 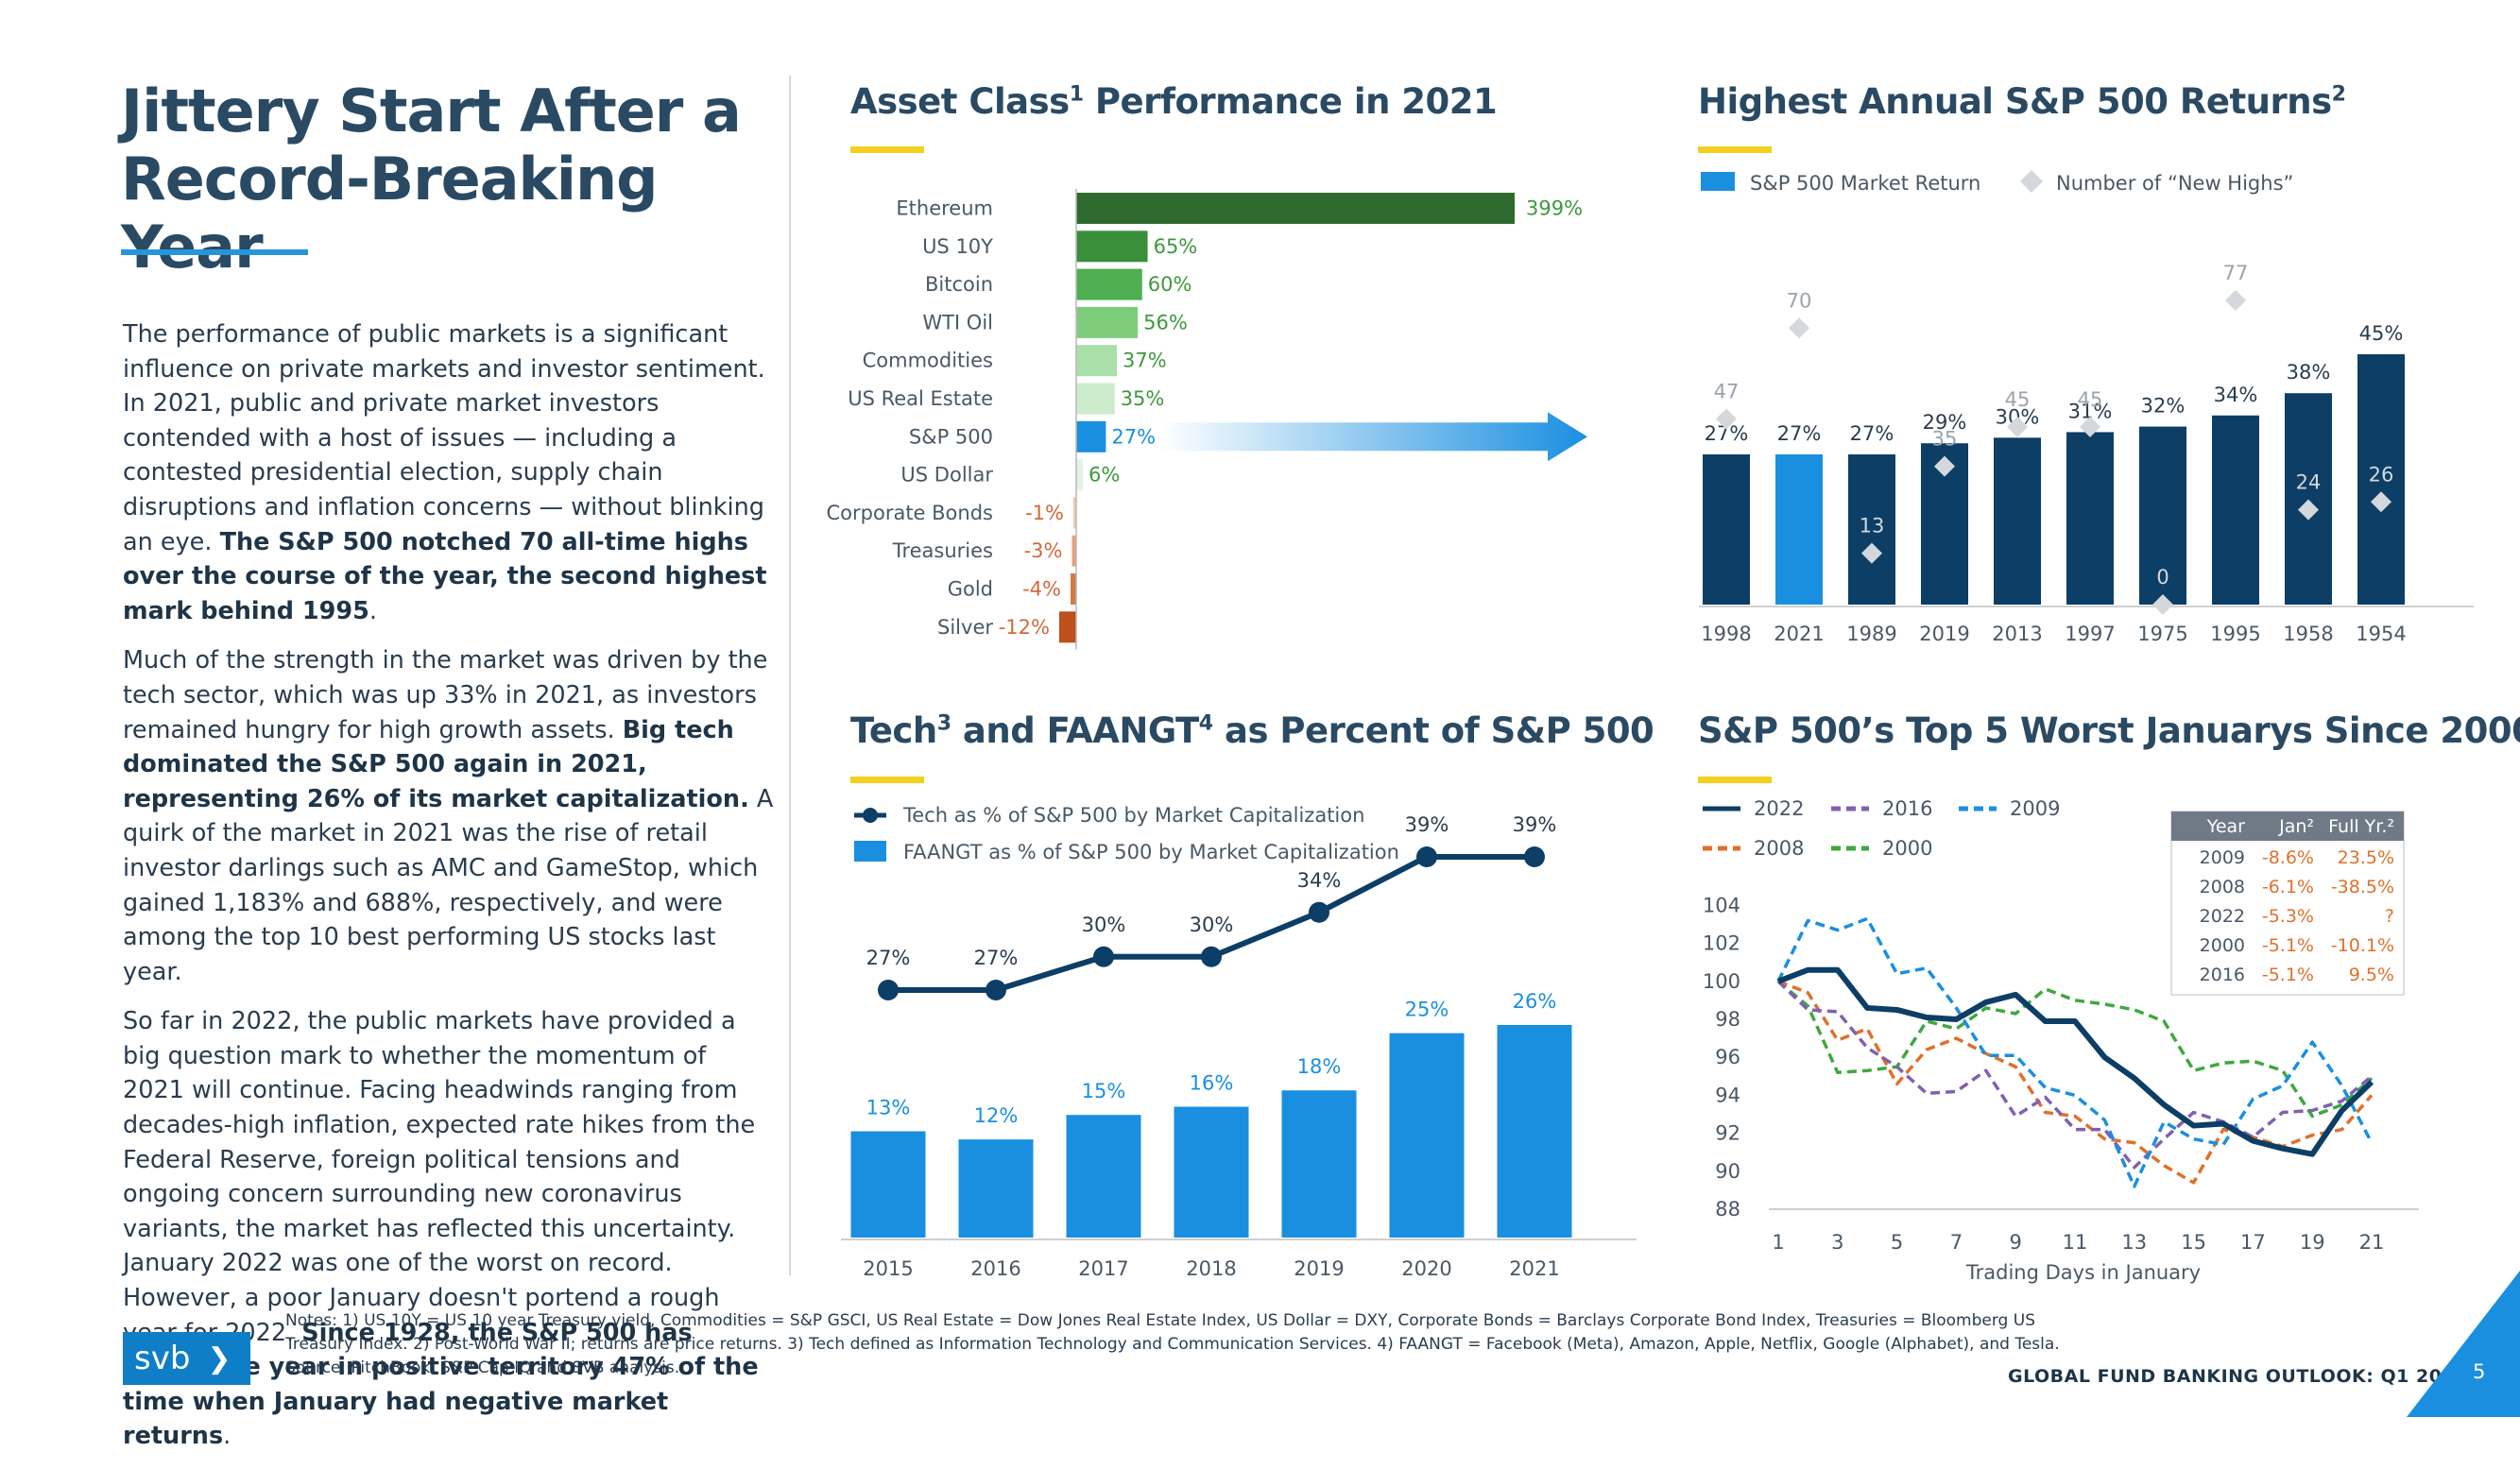 What do you see at coordinates (1044, 513) in the screenshot?
I see `value-label: -1%` at bounding box center [1044, 513].